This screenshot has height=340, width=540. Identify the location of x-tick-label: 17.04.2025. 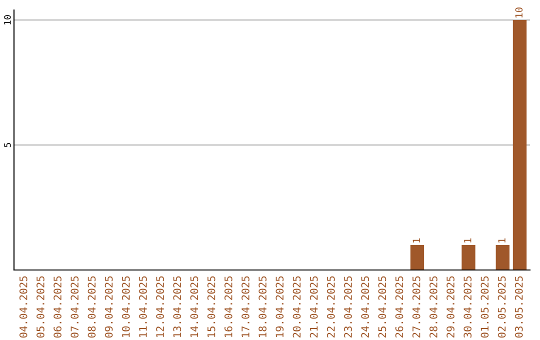
(246, 307).